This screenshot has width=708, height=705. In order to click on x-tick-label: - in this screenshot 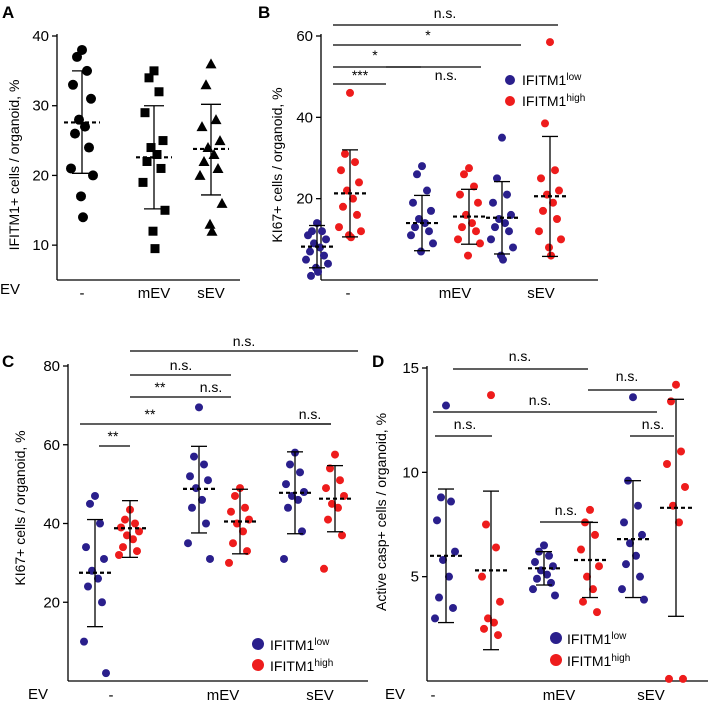, I will do `click(348, 293)`.